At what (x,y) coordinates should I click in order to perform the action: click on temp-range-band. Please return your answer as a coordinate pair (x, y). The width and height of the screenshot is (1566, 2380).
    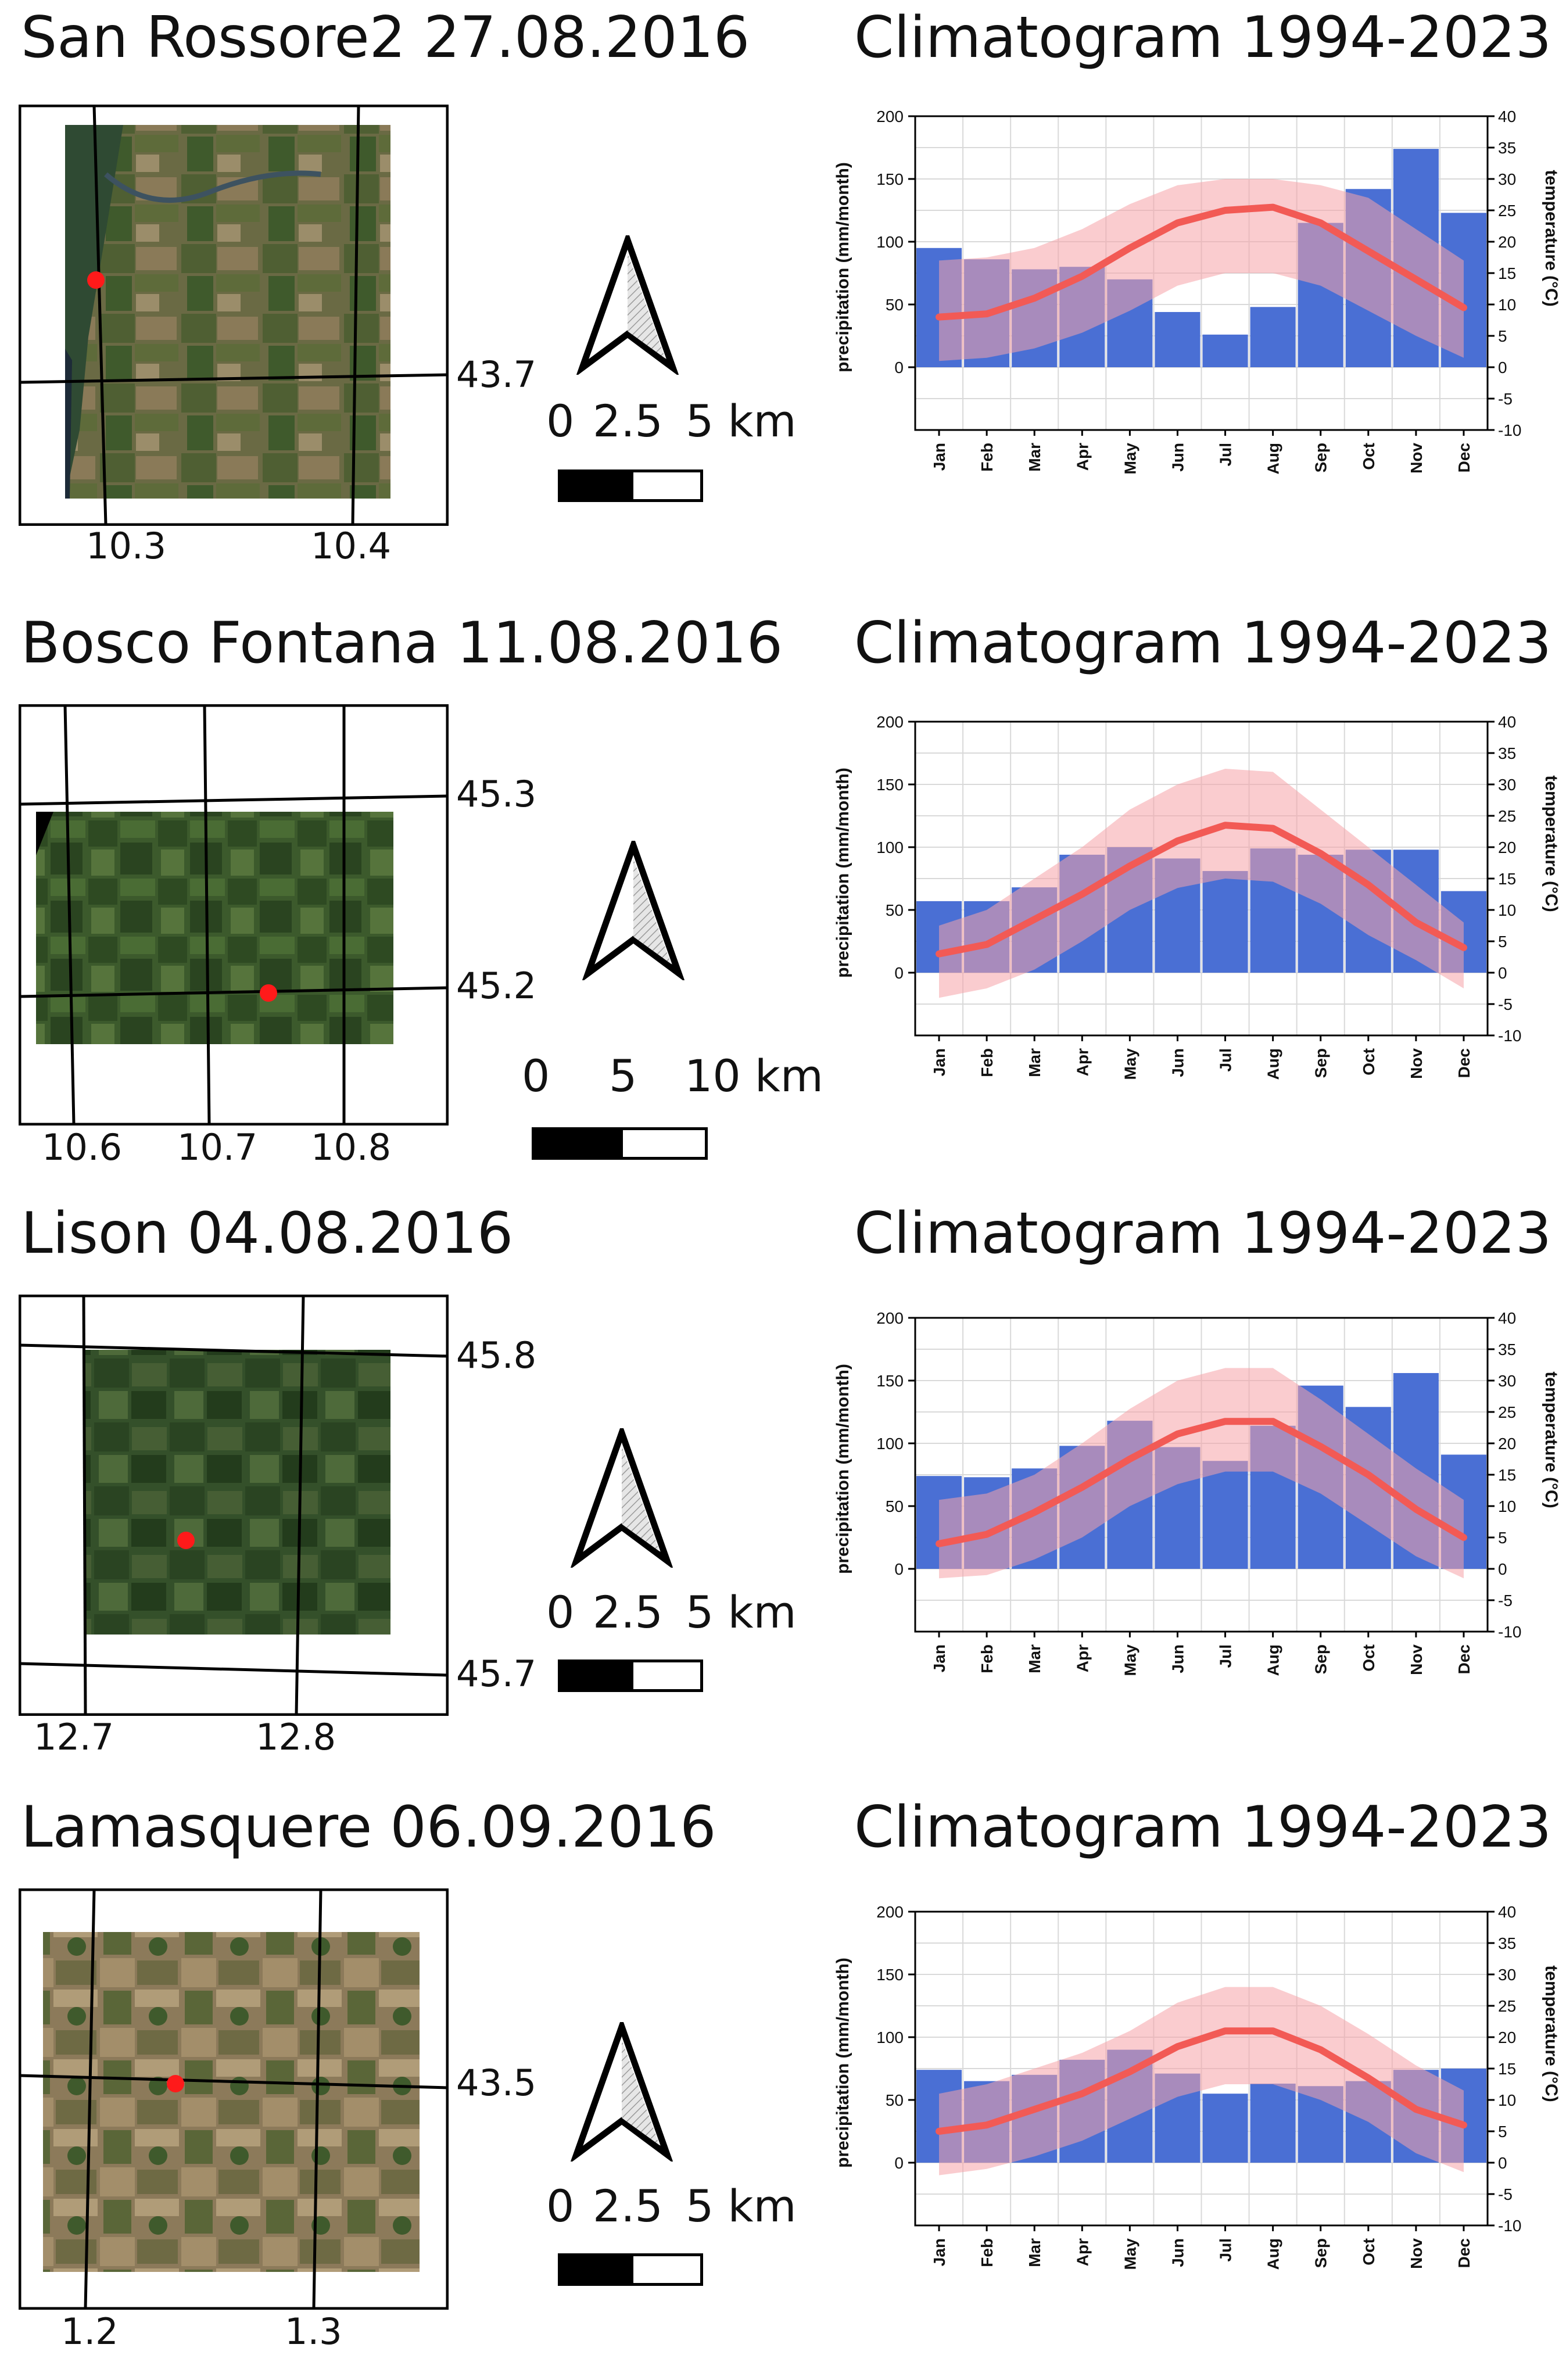
    Looking at the image, I should click on (1201, 2081).